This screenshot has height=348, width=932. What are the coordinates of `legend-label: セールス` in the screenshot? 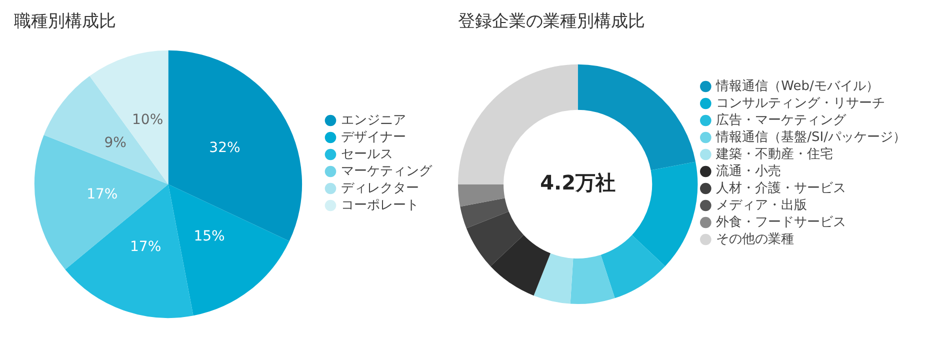 It's located at (367, 154).